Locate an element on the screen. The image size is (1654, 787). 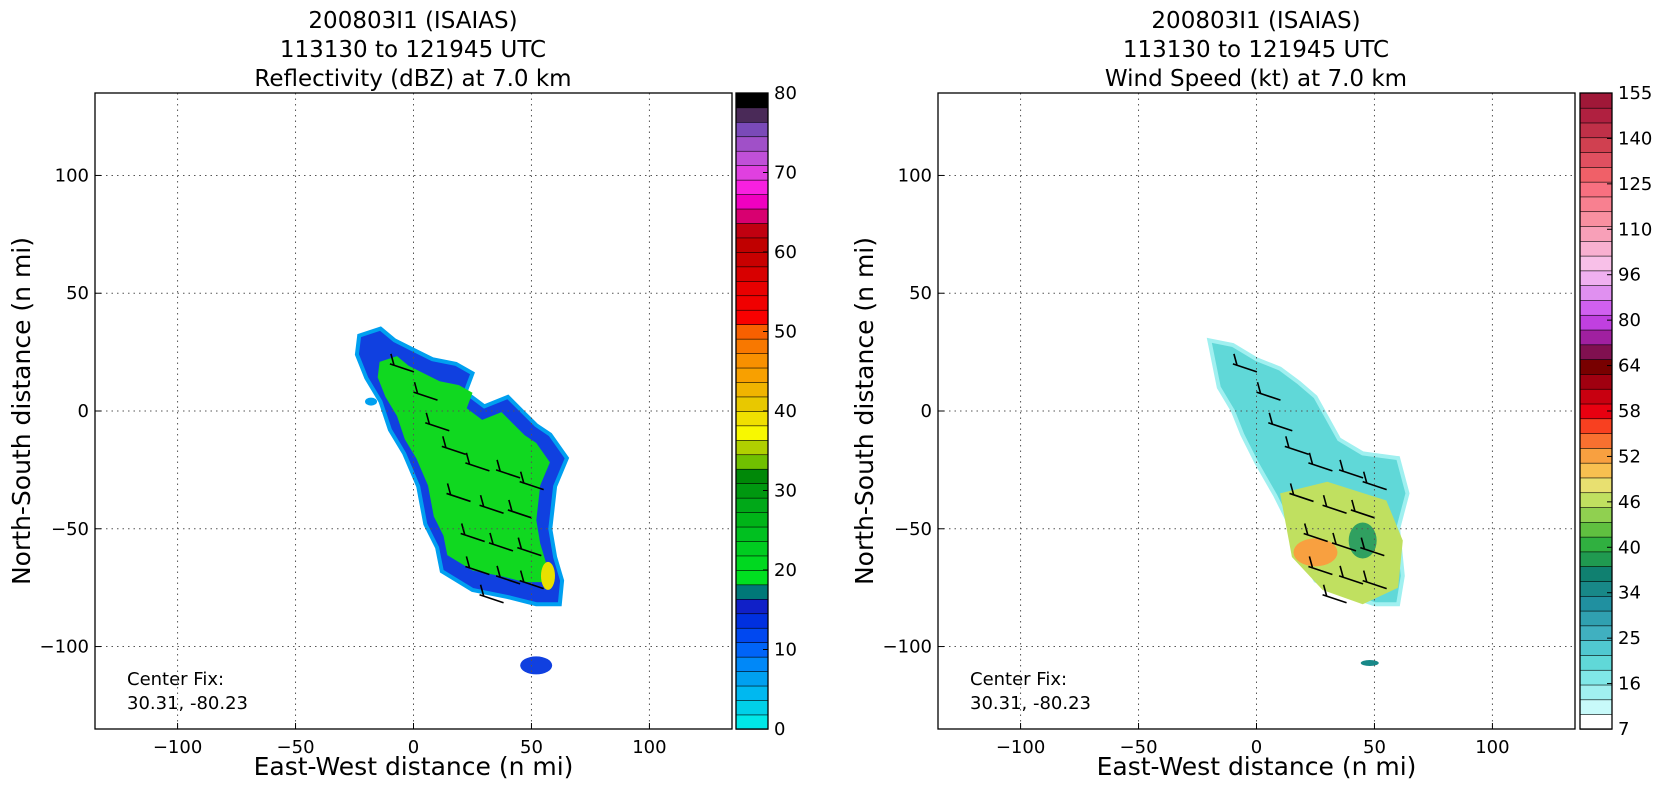
chart-title-line: 200803I1 (ISAIAS) is located at coordinates (412, 21).